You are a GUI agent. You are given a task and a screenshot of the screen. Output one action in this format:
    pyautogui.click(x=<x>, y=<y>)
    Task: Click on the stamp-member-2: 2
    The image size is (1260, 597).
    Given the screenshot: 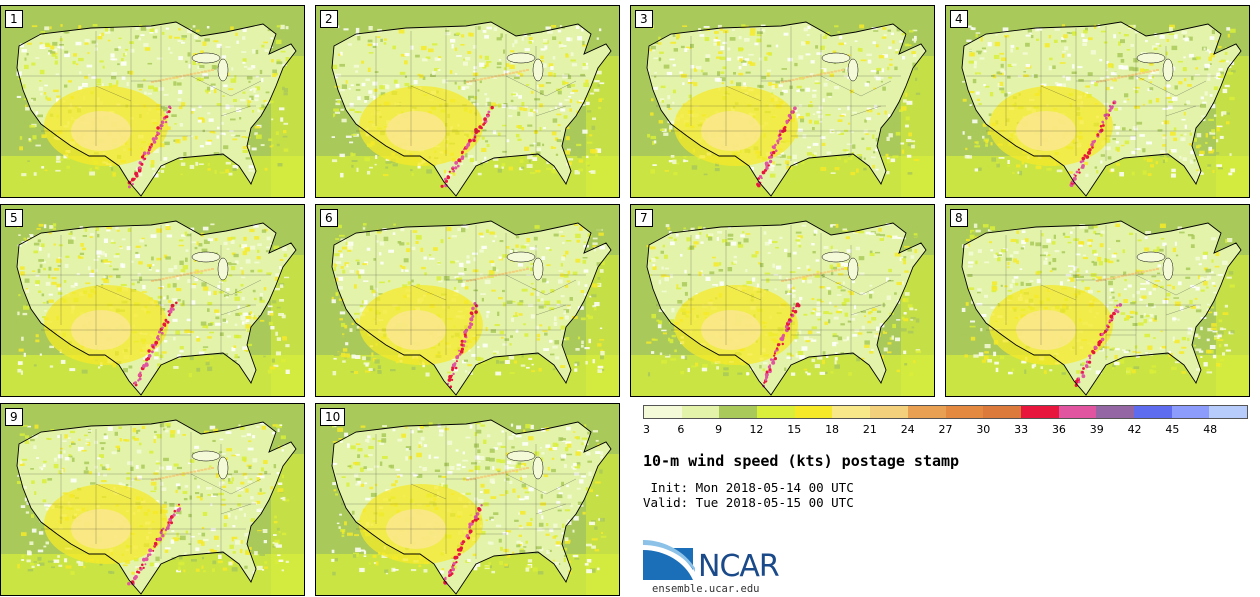 What is the action you would take?
    pyautogui.click(x=467, y=101)
    